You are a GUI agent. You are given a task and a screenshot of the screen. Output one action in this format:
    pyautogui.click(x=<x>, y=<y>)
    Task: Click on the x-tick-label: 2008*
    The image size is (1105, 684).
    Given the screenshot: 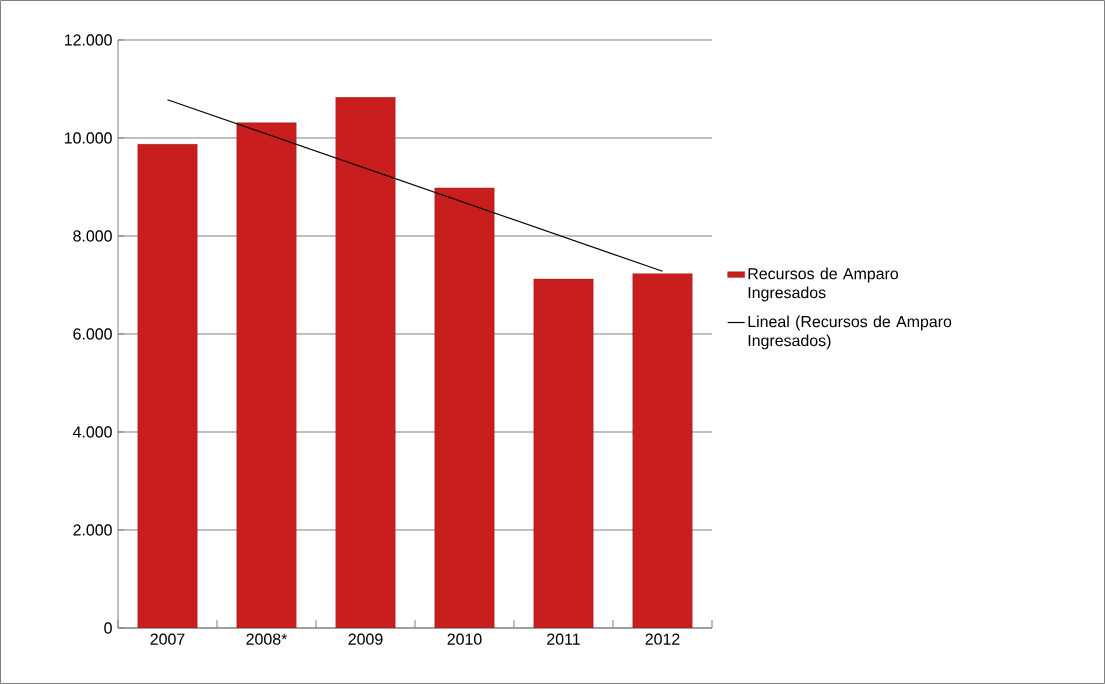 What is the action you would take?
    pyautogui.click(x=267, y=639)
    